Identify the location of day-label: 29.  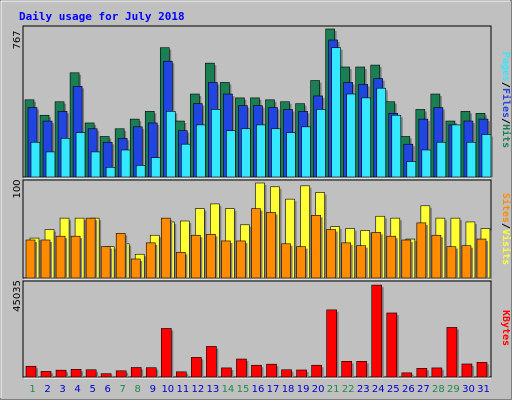
(453, 389).